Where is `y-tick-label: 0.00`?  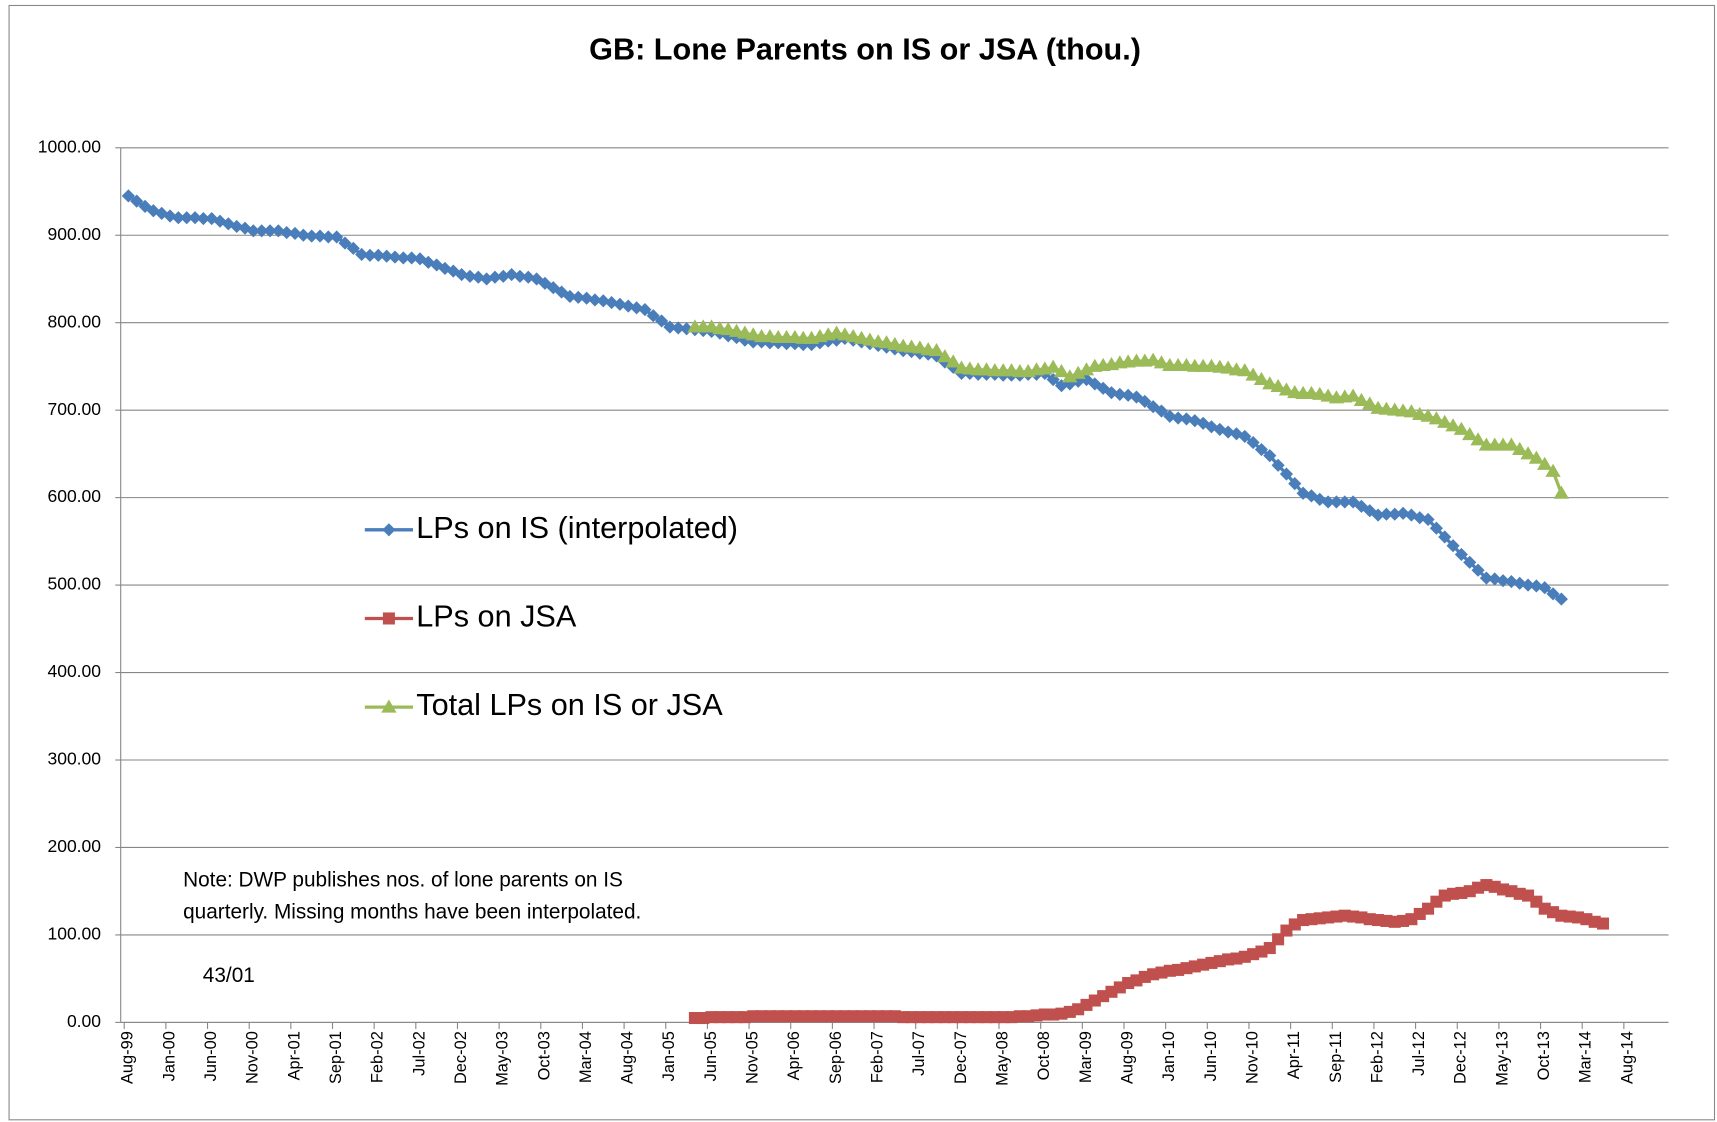 y-tick-label: 0.00 is located at coordinates (84, 1021).